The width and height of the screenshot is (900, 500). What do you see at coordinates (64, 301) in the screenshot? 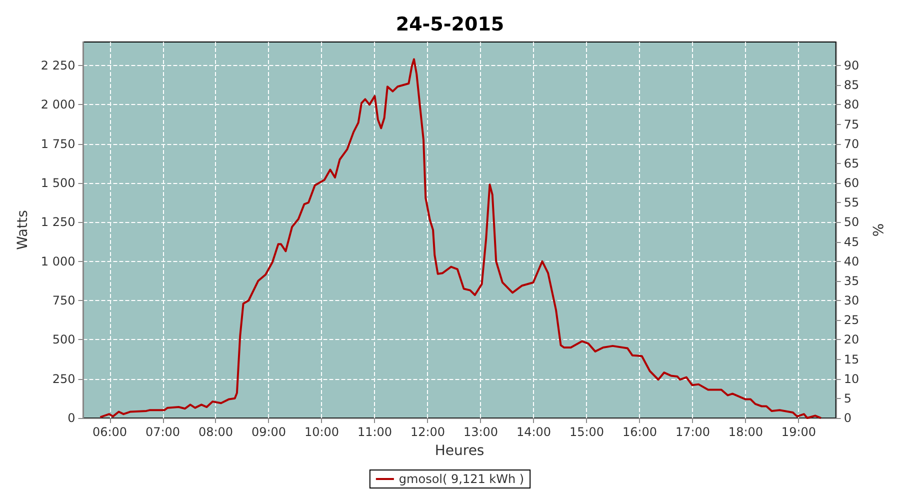
I see `y-tick-label: 750` at bounding box center [64, 301].